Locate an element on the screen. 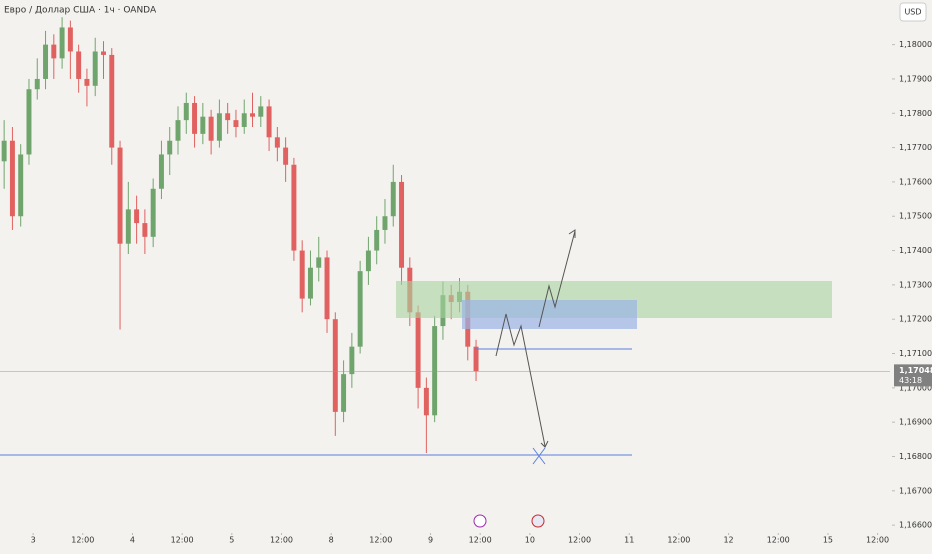 The width and height of the screenshot is (932, 554). y-tick-label: 1,18000 is located at coordinates (915, 44).